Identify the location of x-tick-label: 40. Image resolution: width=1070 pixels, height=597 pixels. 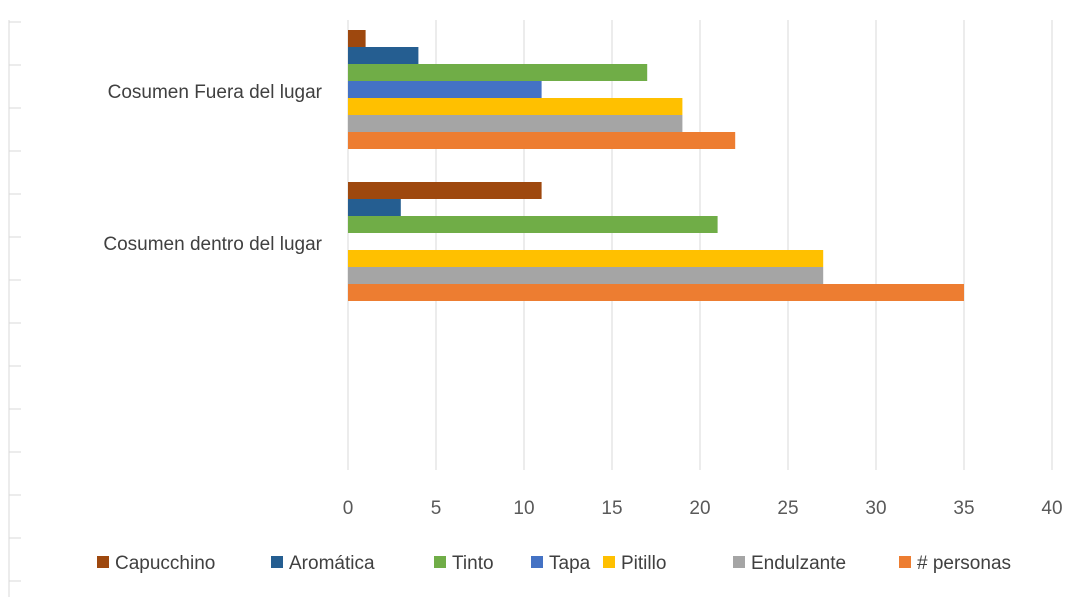
(1051, 508).